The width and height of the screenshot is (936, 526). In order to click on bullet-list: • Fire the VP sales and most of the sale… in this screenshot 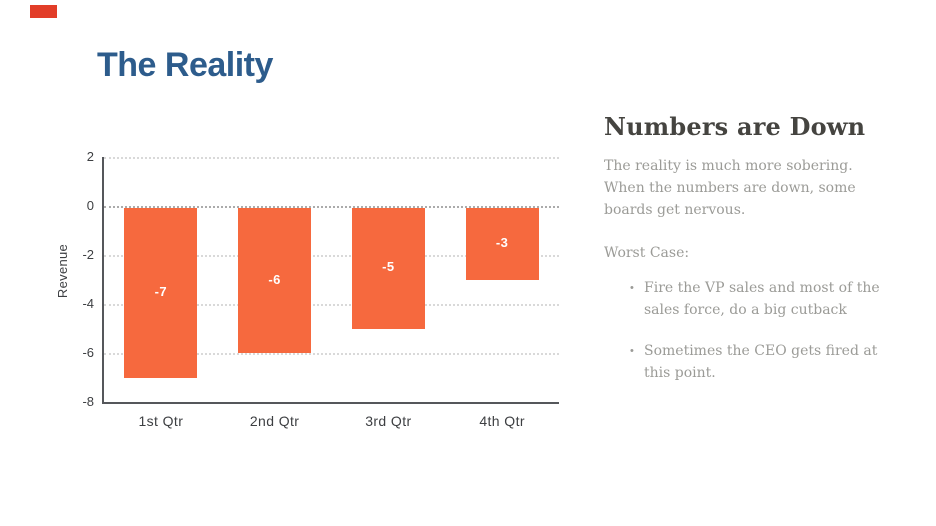, I will do `click(754, 330)`.